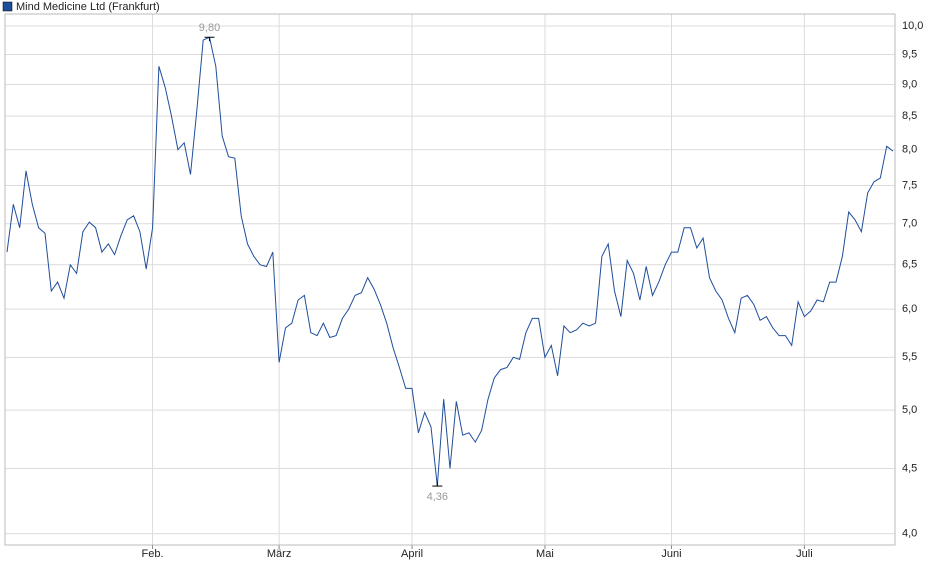 The height and width of the screenshot is (584, 940). Describe the element at coordinates (279, 554) in the screenshot. I see `x-tick-label: März` at that location.